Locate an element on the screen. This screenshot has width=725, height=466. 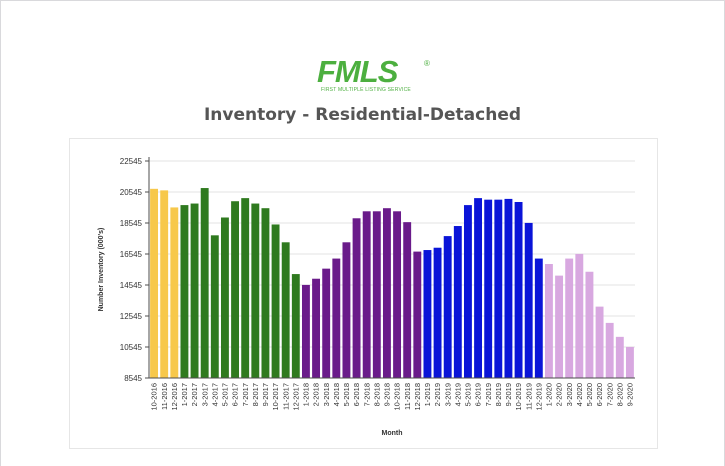
x-tick-label: 4-2019 is located at coordinates (457, 394).